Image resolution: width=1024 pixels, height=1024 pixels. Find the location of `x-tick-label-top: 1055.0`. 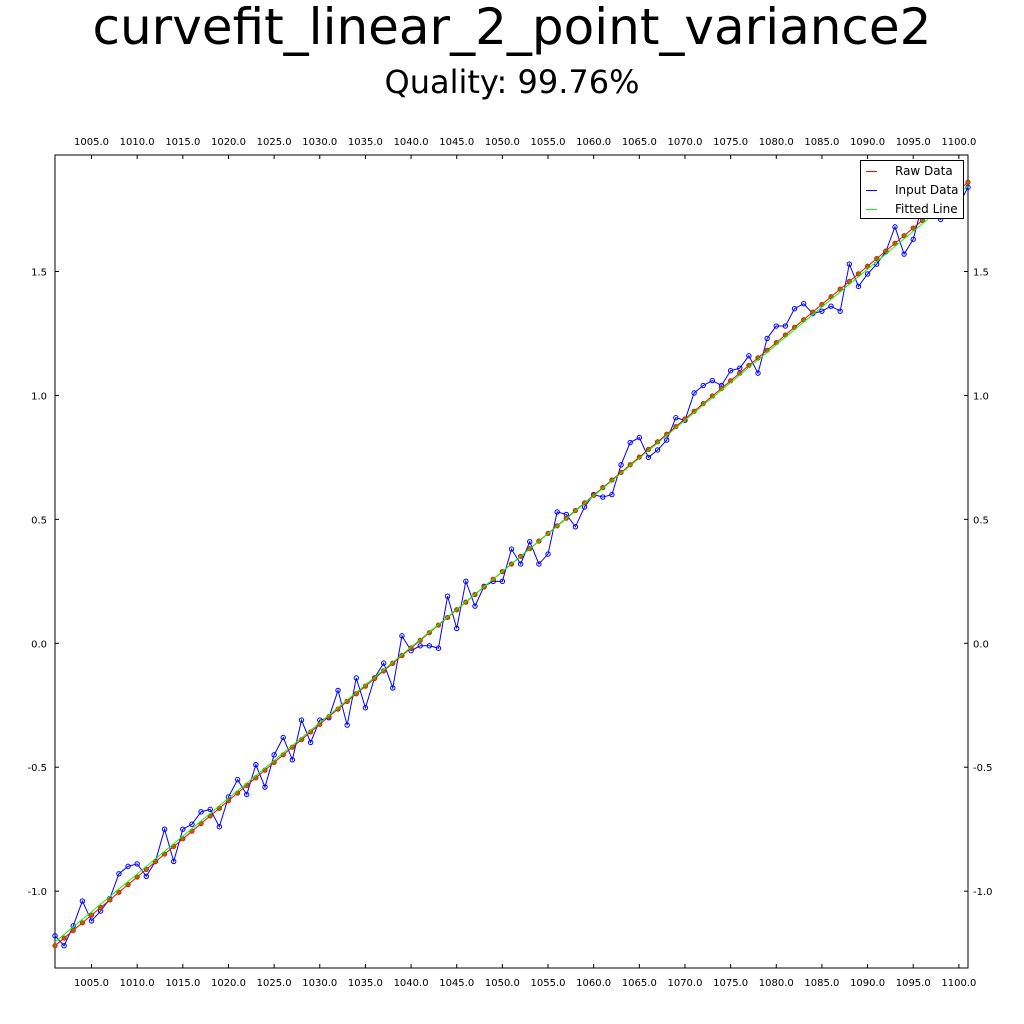

x-tick-label-top: 1055.0 is located at coordinates (548, 142).